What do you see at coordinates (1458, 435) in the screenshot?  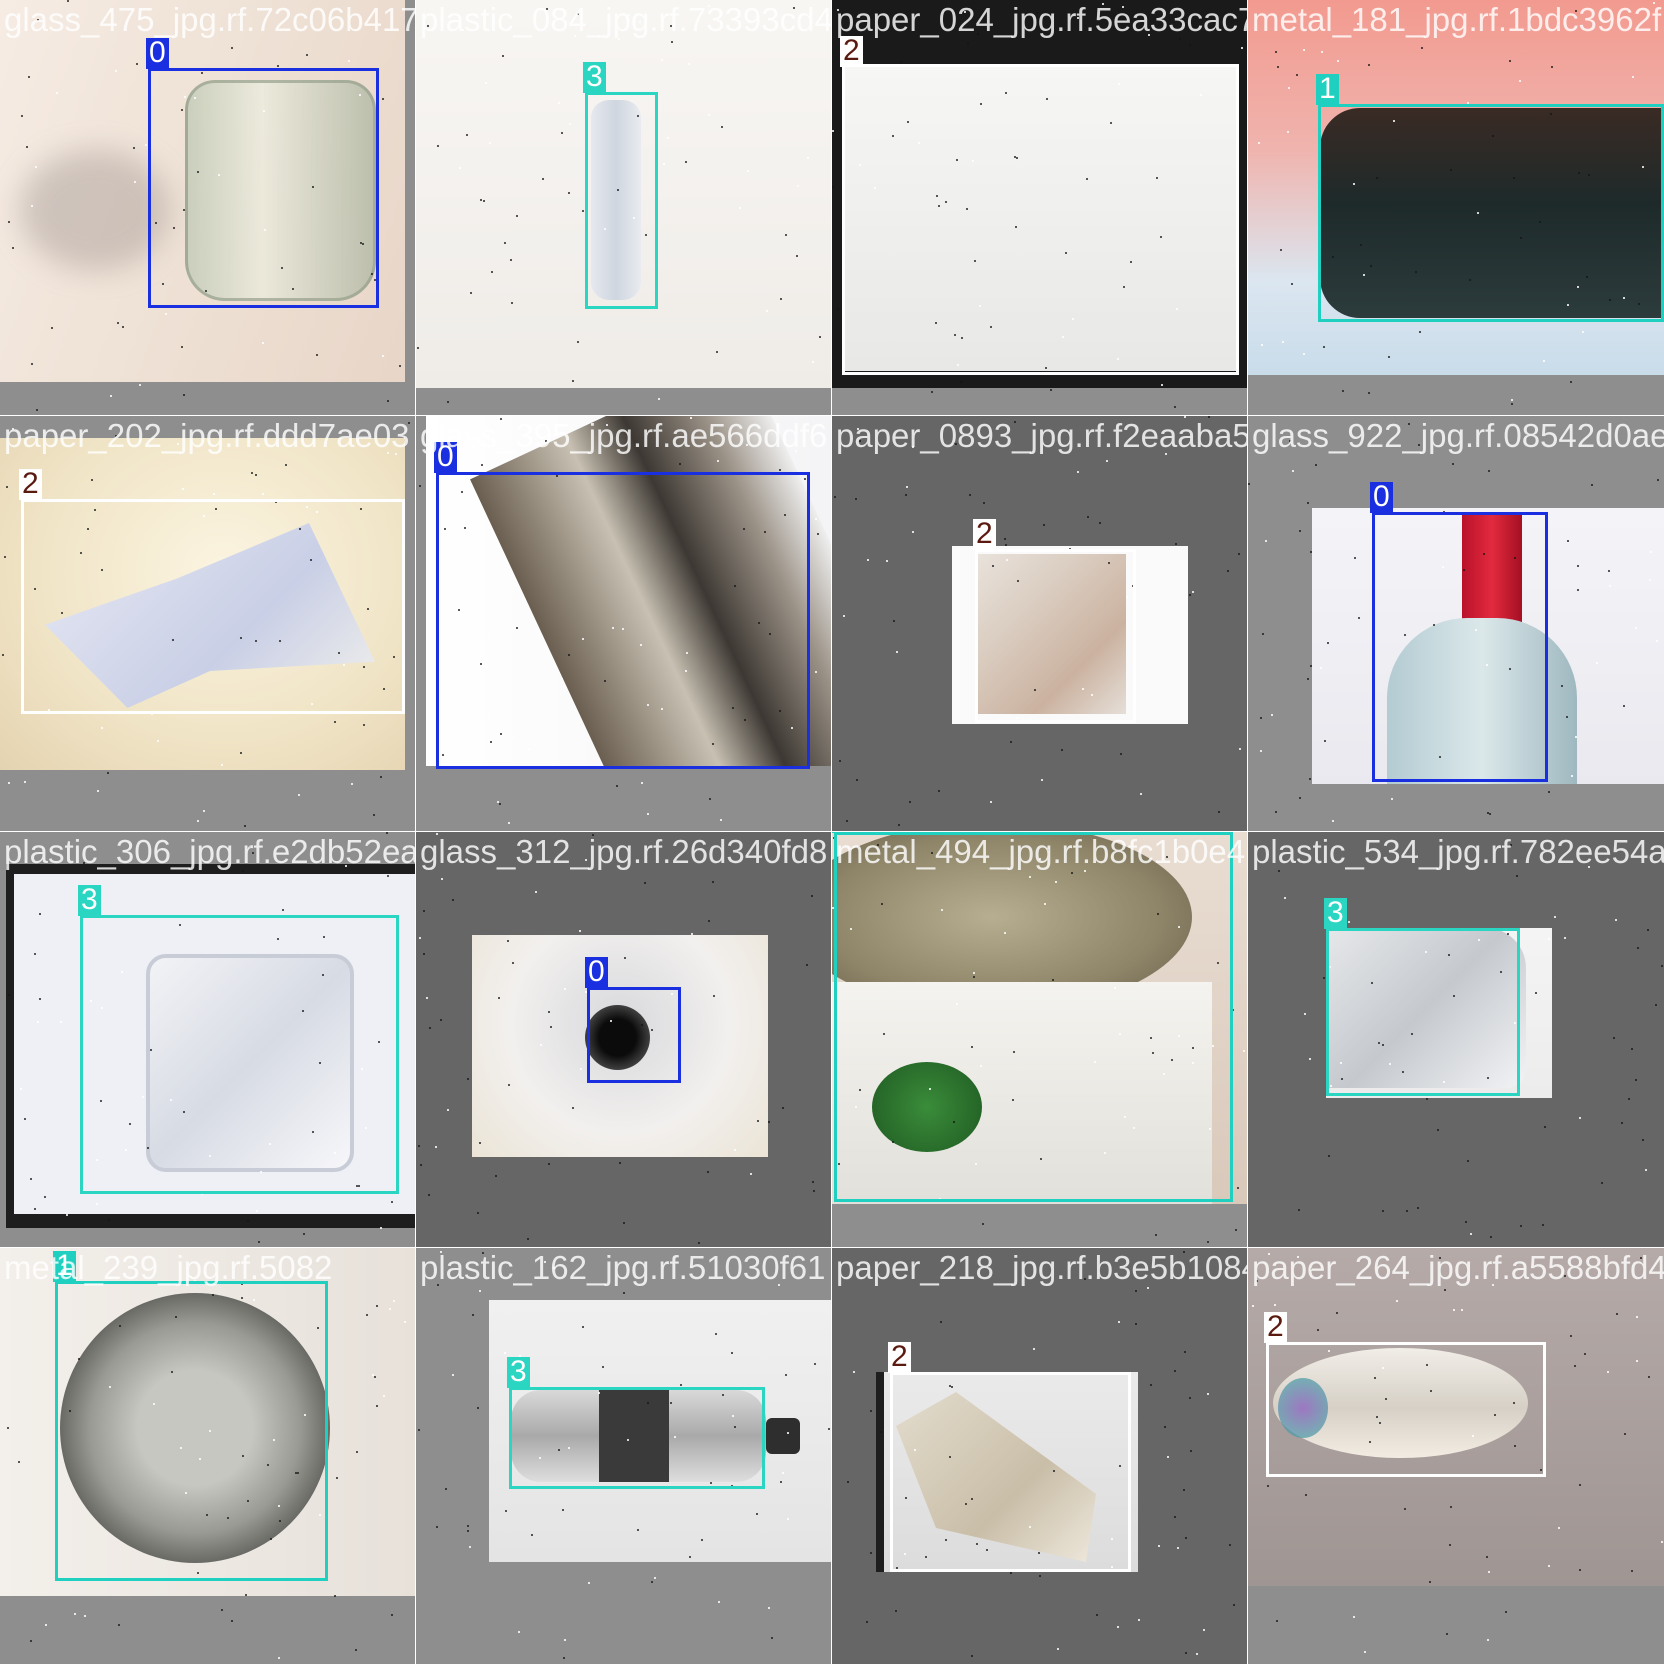 I see `tile-filename: glass_922_jpg.rf.08542d0ae` at bounding box center [1458, 435].